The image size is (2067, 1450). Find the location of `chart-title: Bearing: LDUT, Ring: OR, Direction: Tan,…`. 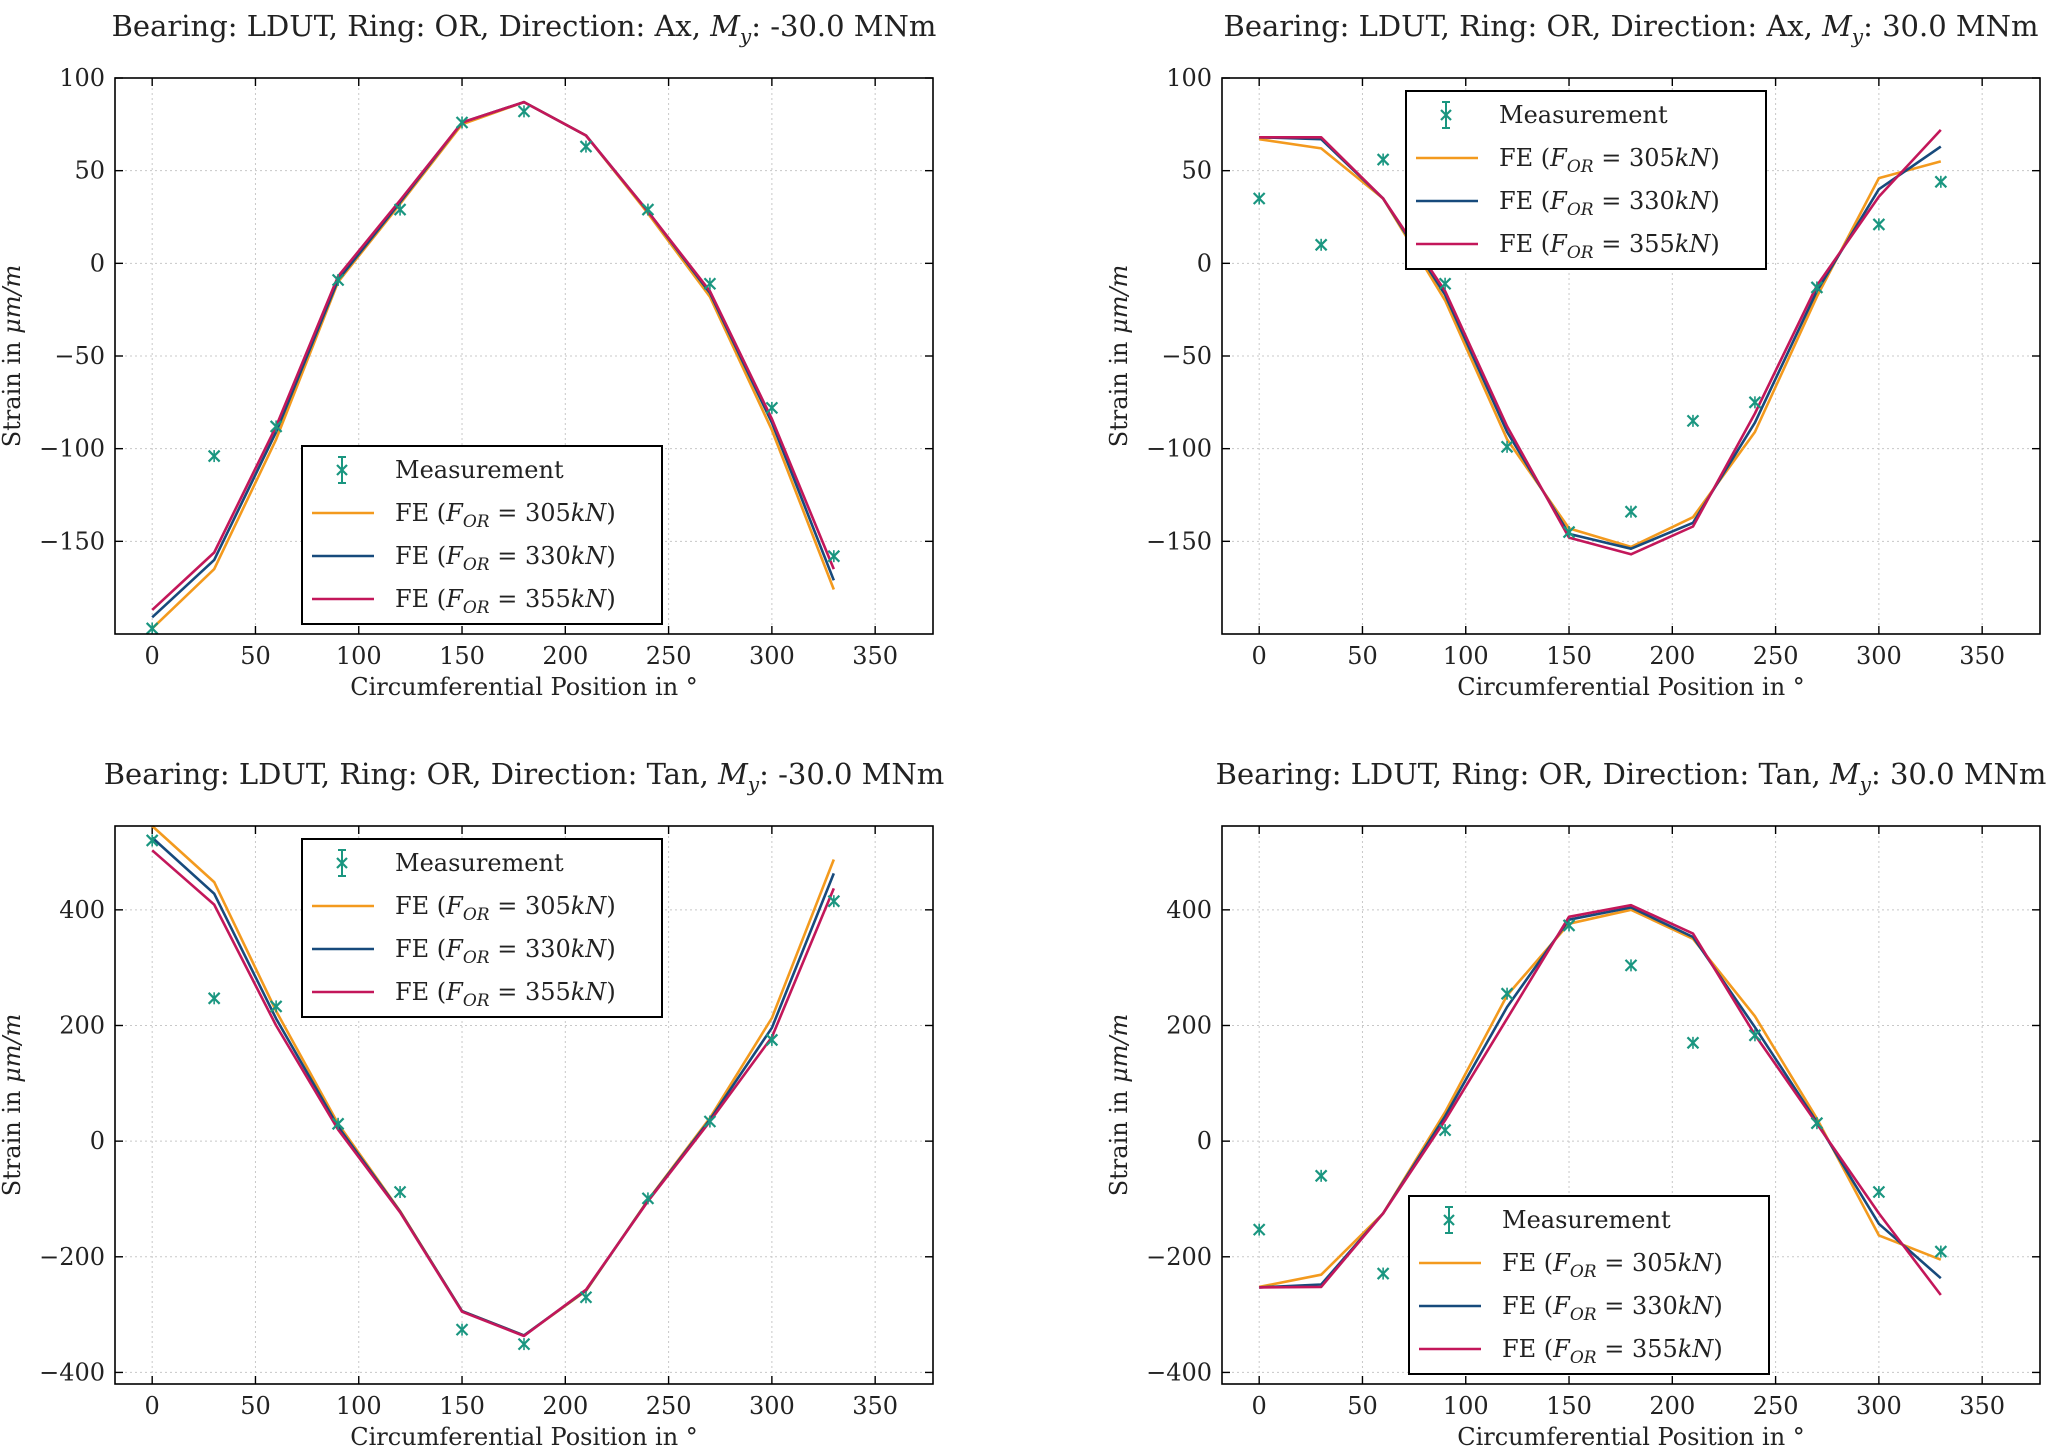

chart-title: Bearing: LDUT, Ring: OR, Direction: Tan,… is located at coordinates (524, 776).